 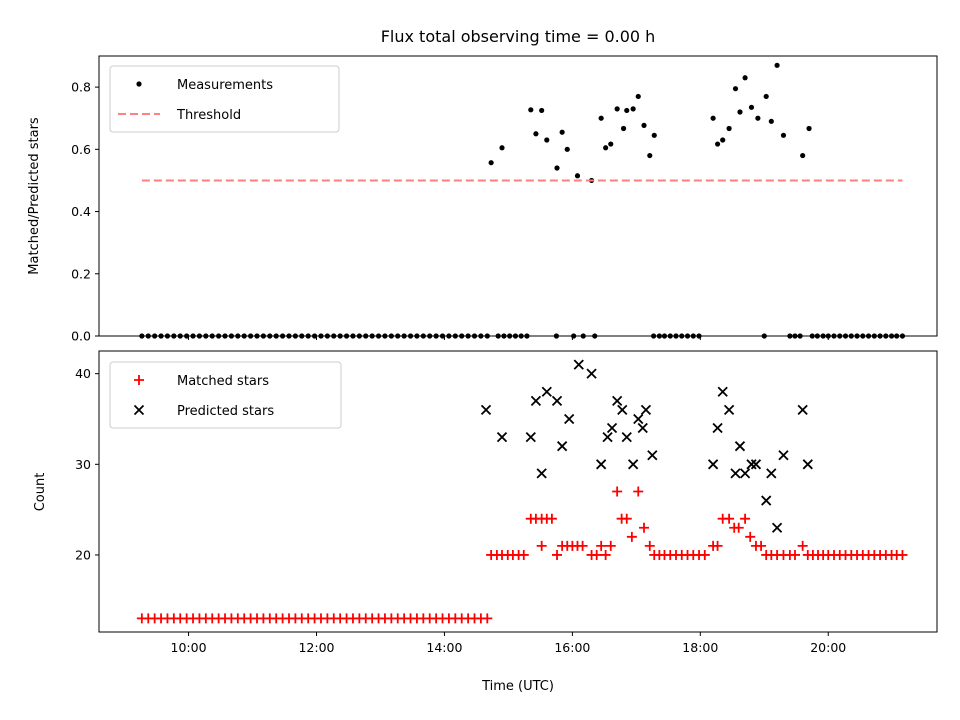 I want to click on bottom-y-tick-label: 20, so click(x=83, y=554).